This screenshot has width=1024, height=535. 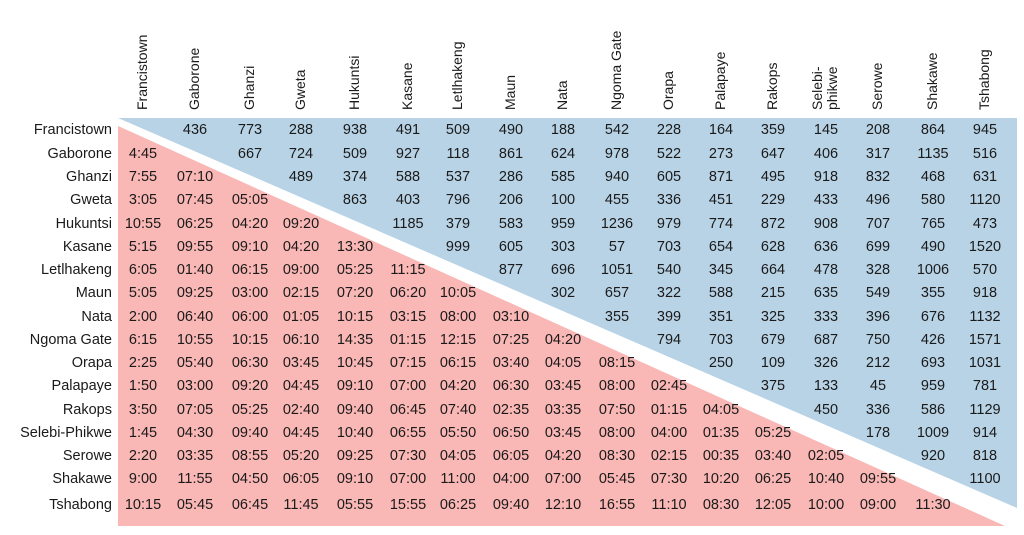 What do you see at coordinates (773, 505) in the screenshot?
I see `travel-time-cell: 12:05` at bounding box center [773, 505].